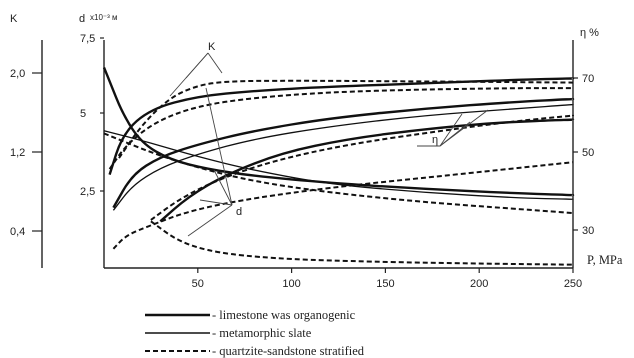 The image size is (634, 358). What do you see at coordinates (605, 260) in the screenshot?
I see `x-axis-title: P, MPa` at bounding box center [605, 260].